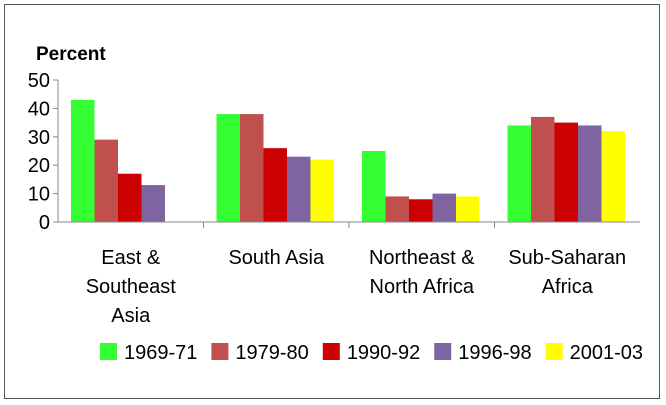  I want to click on legend-label: 1990-92, so click(383, 353).